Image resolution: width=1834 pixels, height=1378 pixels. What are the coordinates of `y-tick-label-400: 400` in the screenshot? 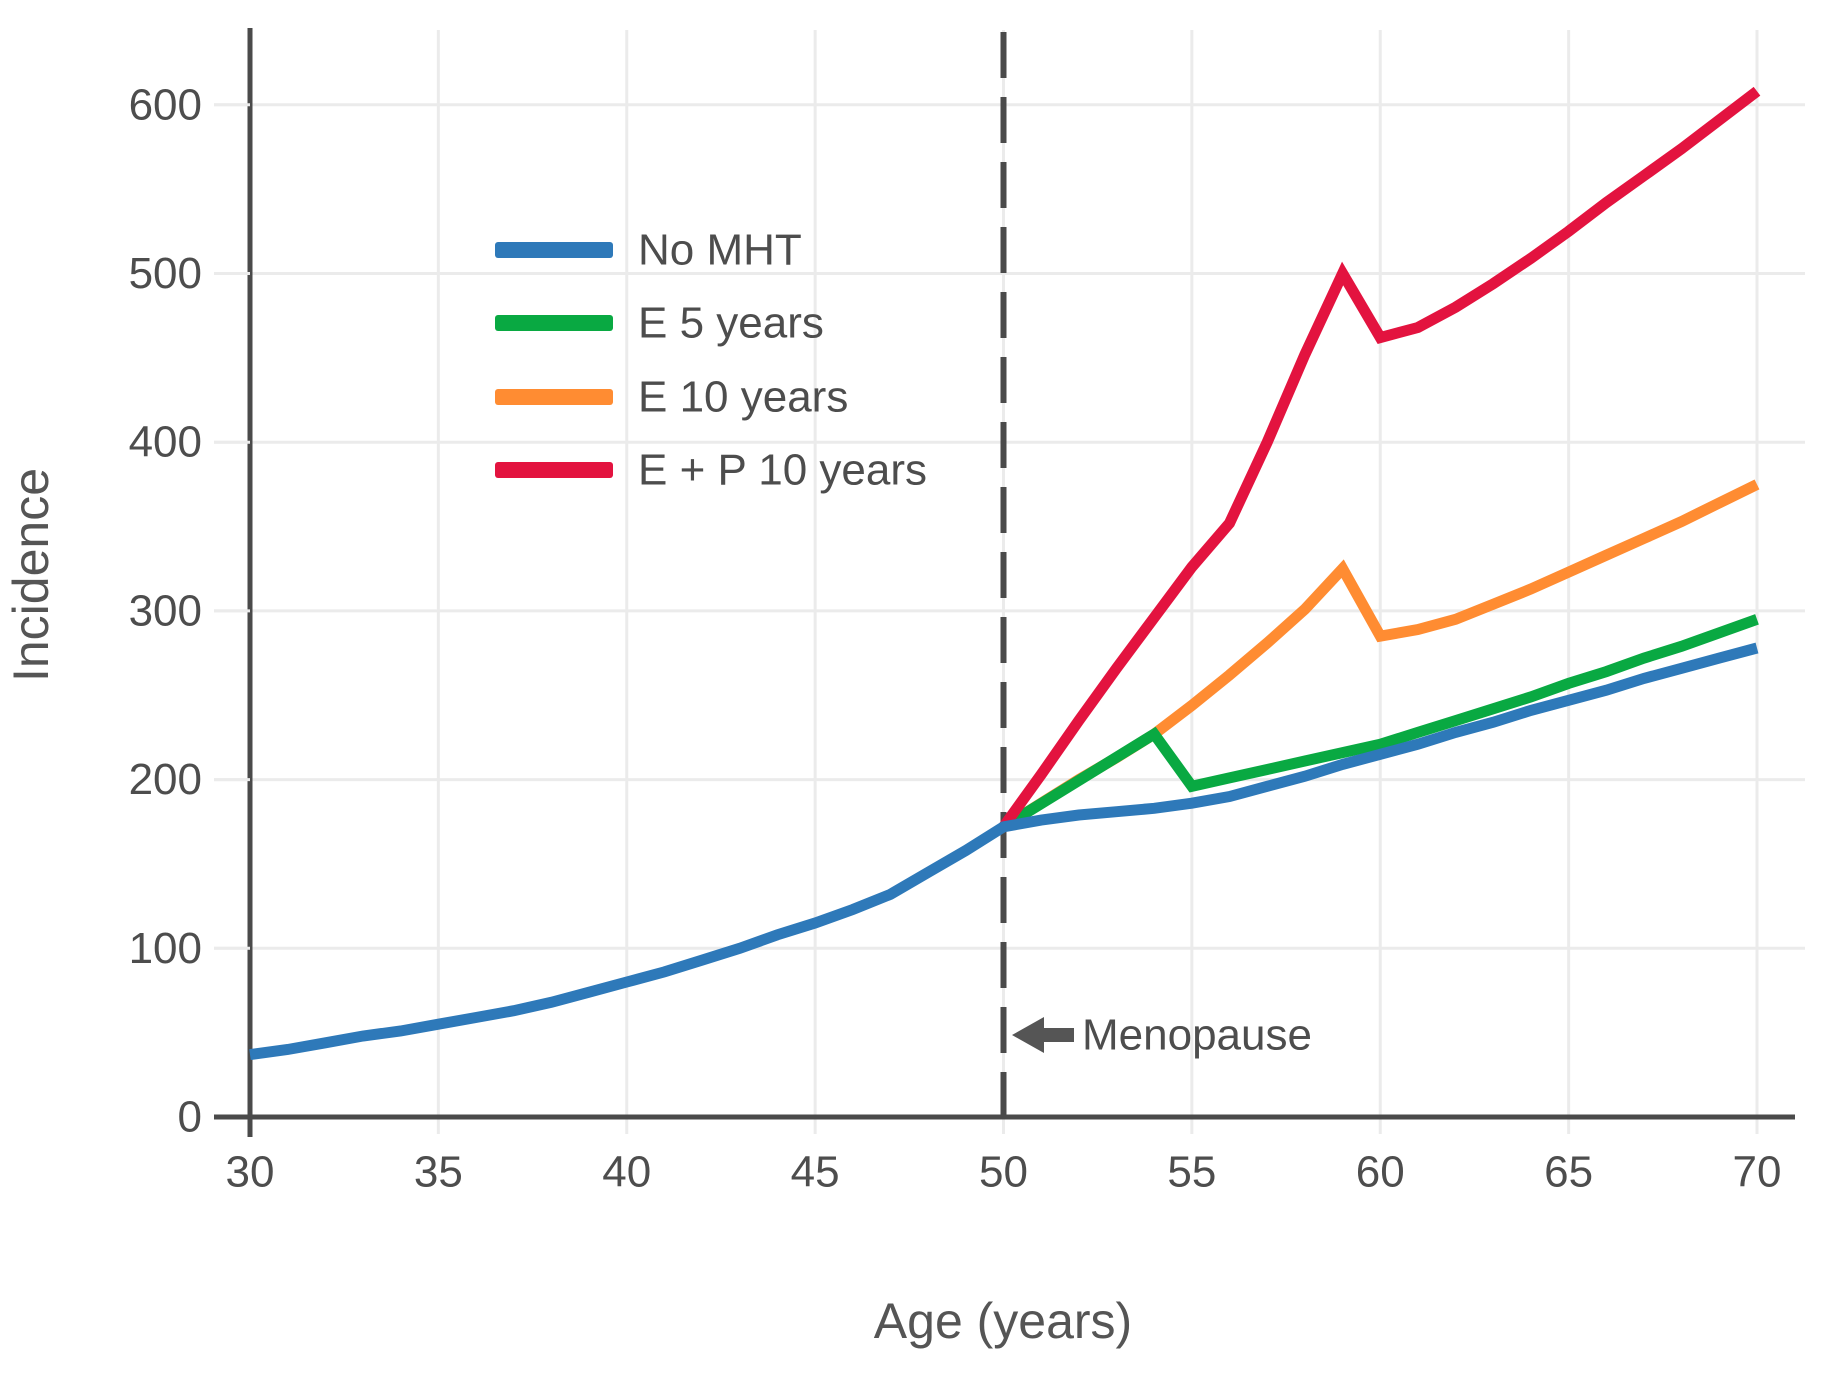 It's located at (165, 442).